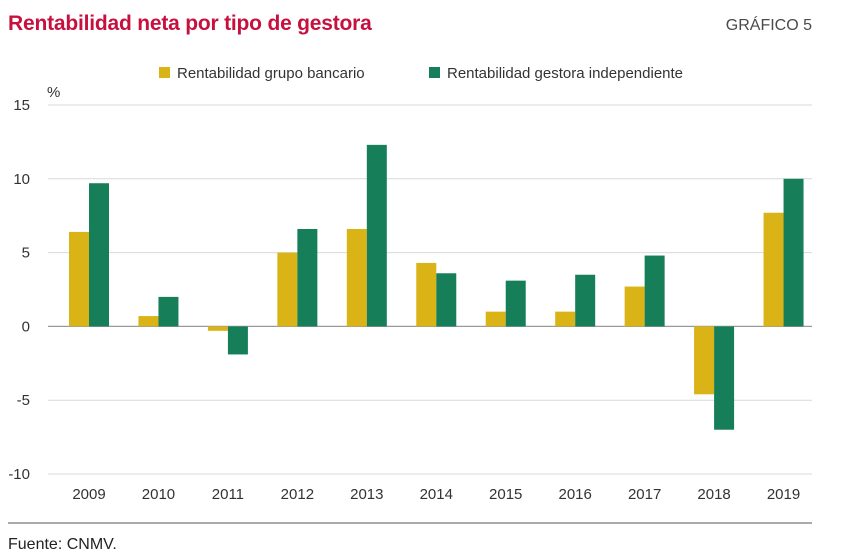  Describe the element at coordinates (287, 289) in the screenshot. I see `bar-grupo-bancario-2012` at that location.